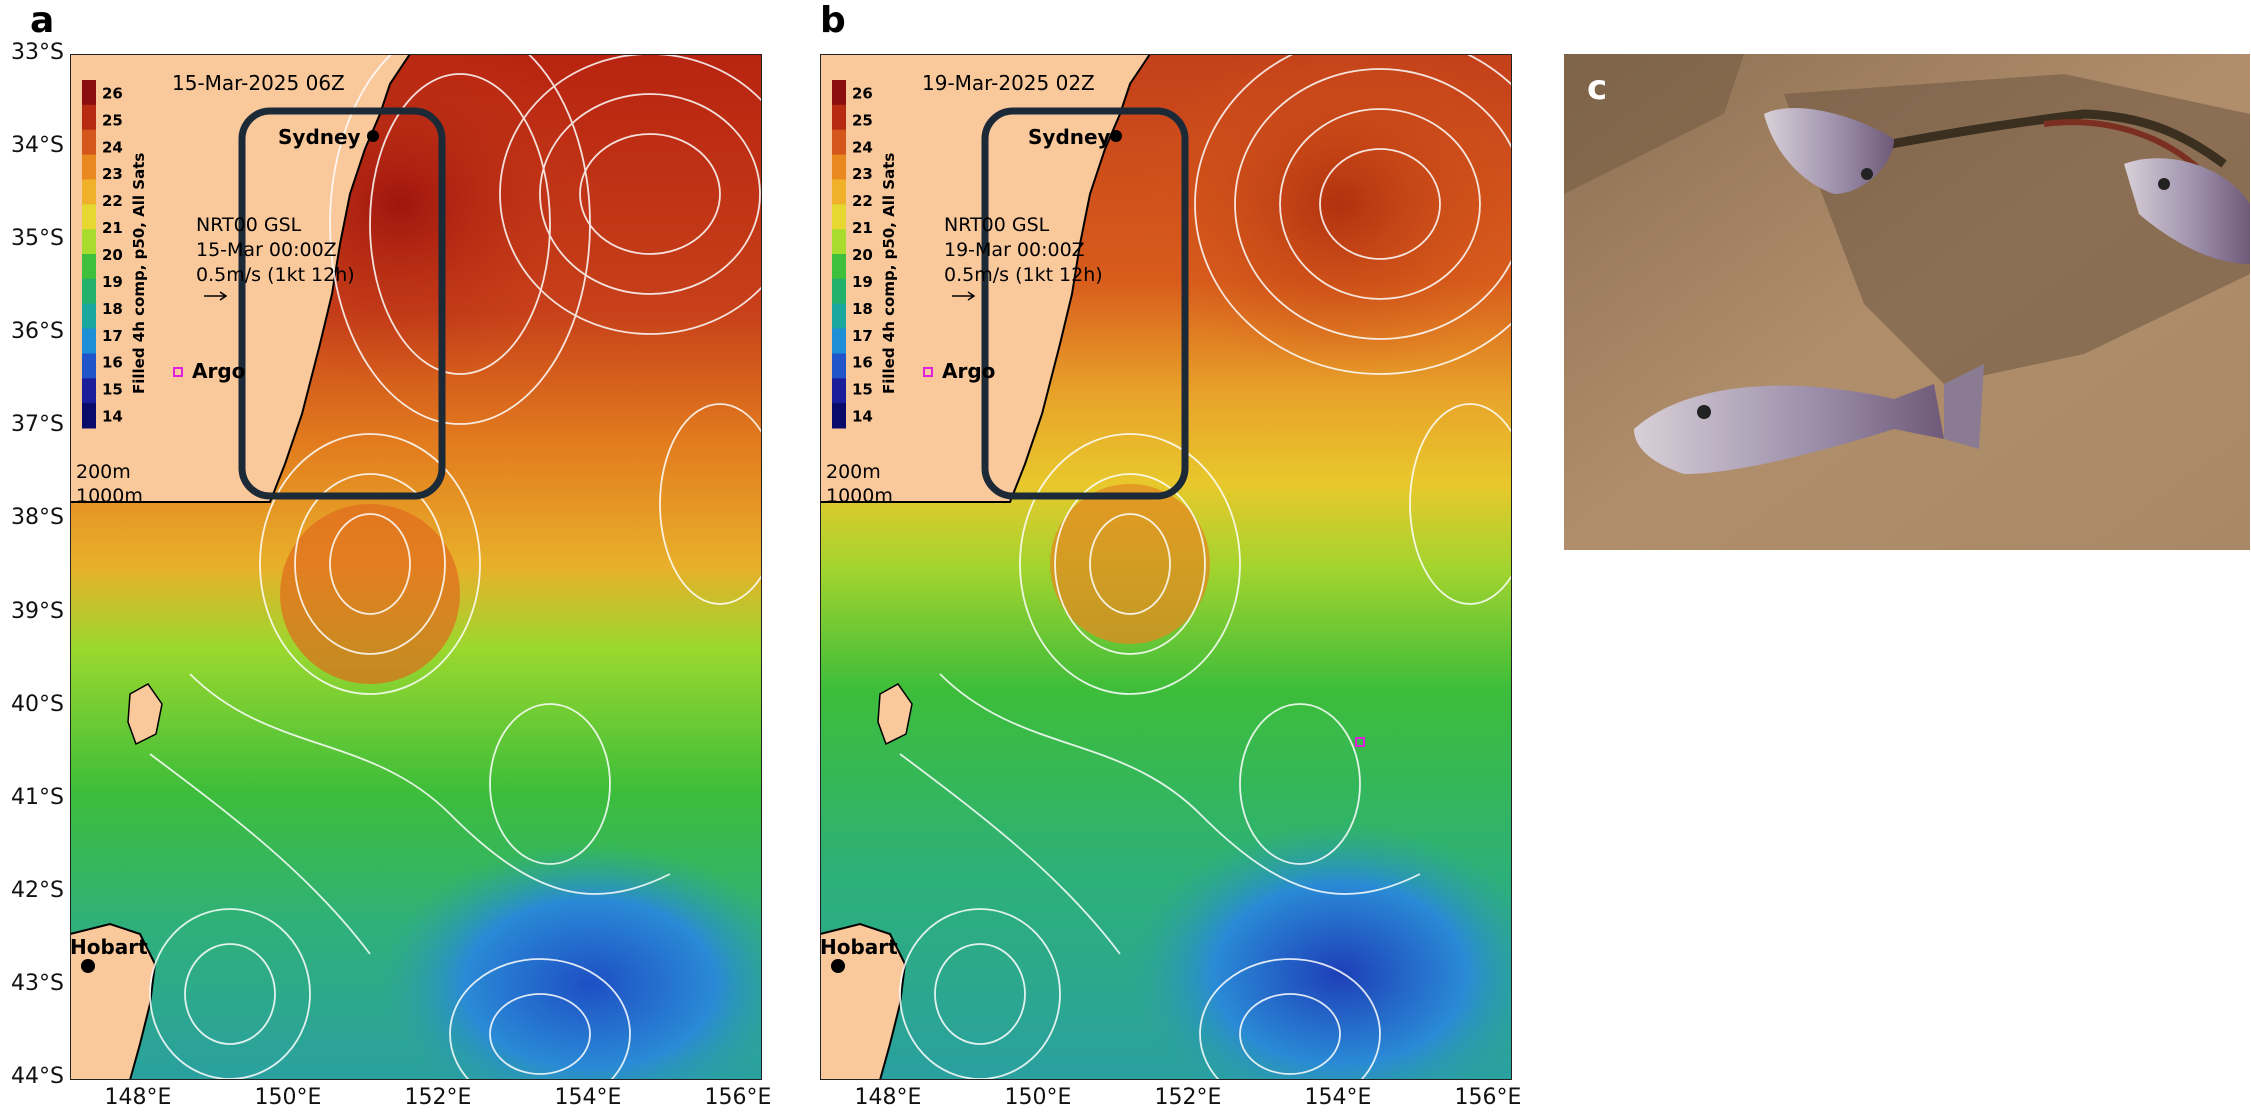  I want to click on cold-water-patch, so click(571, 962).